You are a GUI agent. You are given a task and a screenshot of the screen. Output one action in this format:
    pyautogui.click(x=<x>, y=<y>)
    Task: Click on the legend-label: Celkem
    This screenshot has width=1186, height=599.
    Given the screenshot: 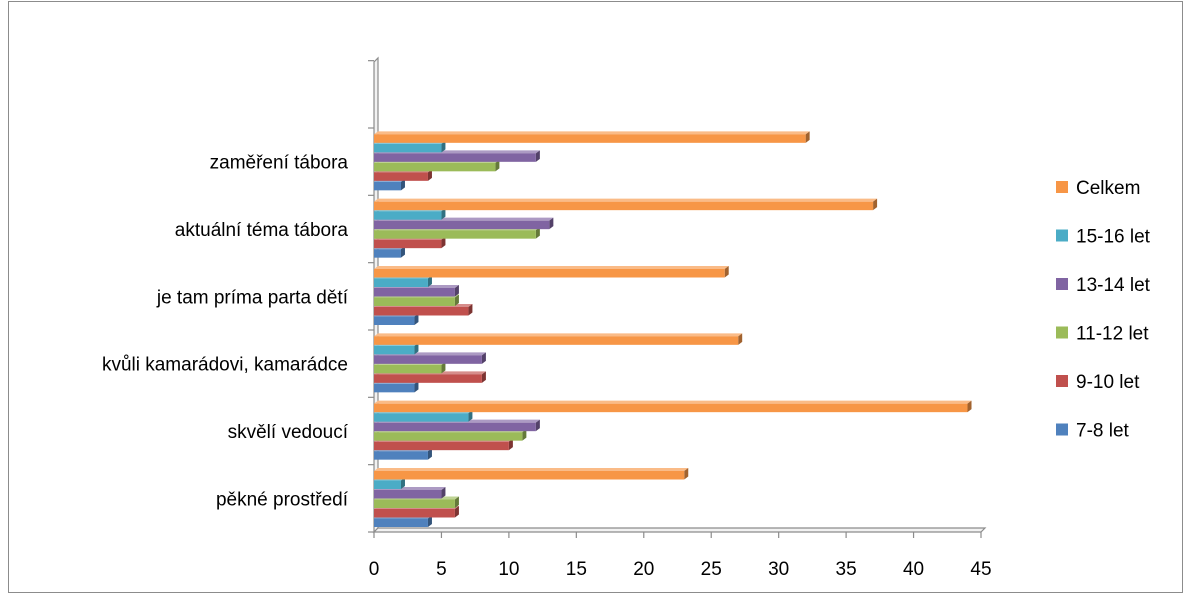 What is the action you would take?
    pyautogui.click(x=1108, y=188)
    